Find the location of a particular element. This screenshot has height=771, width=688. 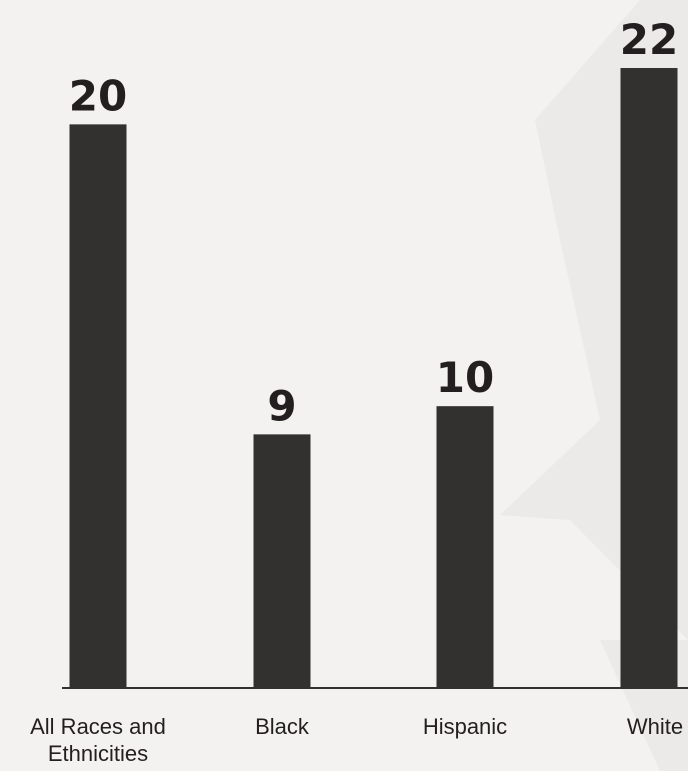

category-label-line: White is located at coordinates (655, 726).